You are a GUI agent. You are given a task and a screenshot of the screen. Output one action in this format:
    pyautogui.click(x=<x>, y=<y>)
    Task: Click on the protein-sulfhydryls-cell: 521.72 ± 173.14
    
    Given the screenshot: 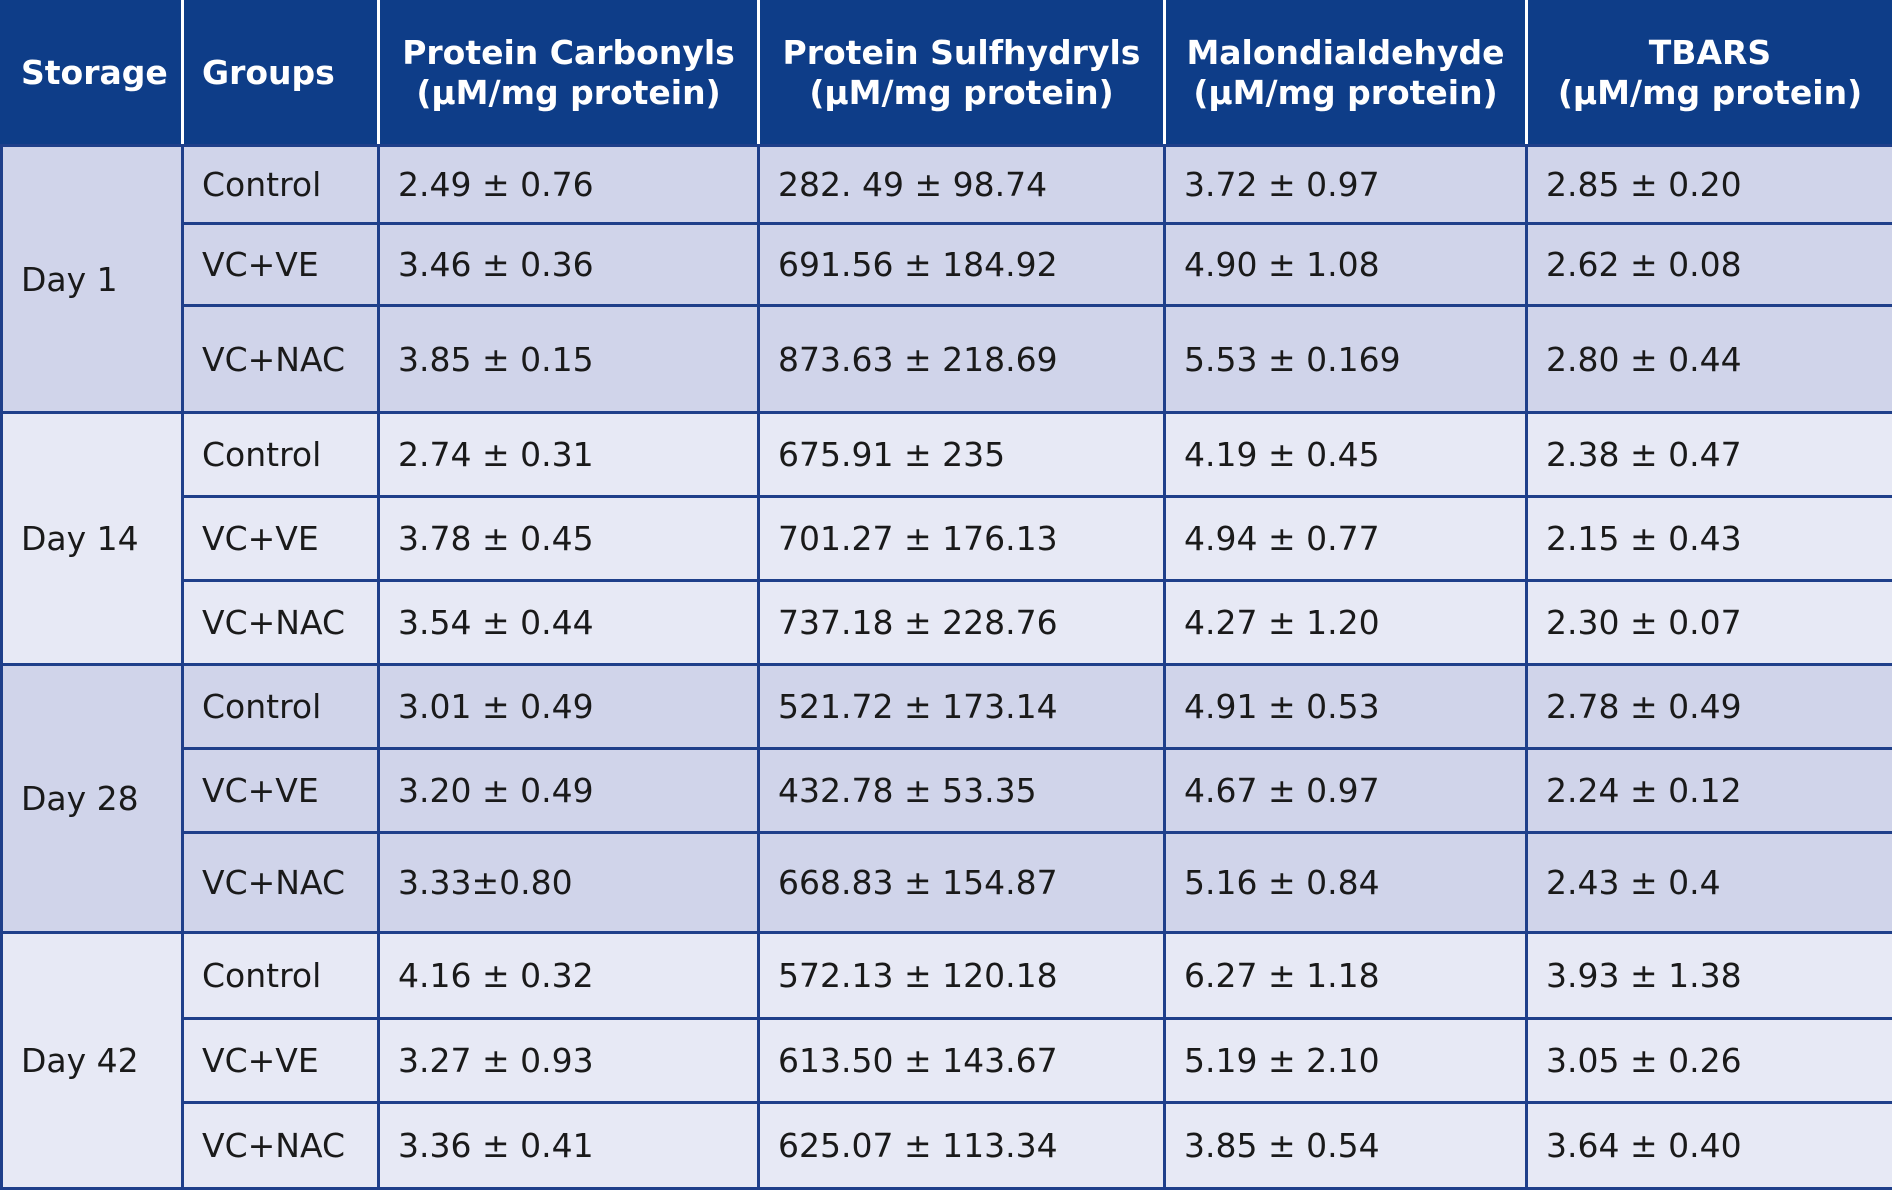 What is the action you would take?
    pyautogui.click(x=962, y=707)
    